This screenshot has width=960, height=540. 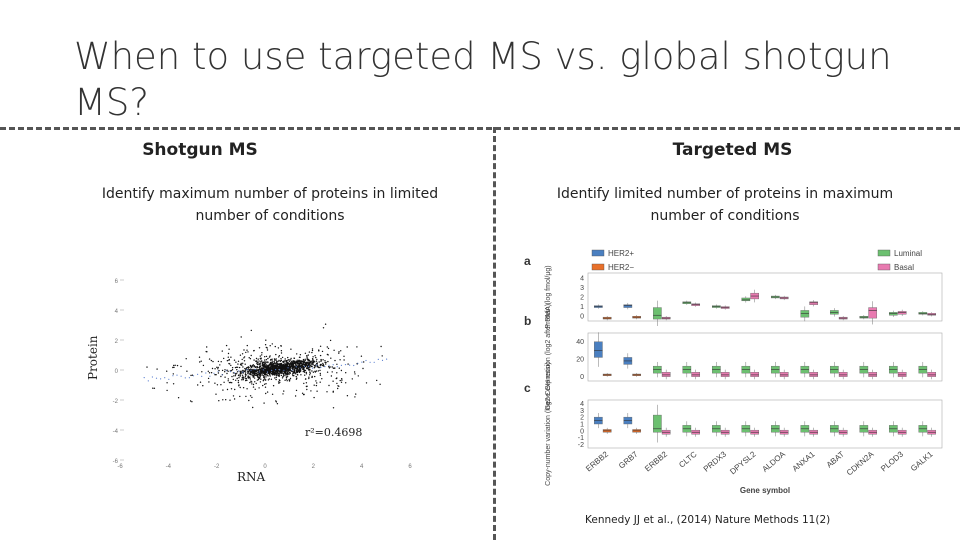 What do you see at coordinates (773, 461) in the screenshot?
I see `gene-tick-label: ALDOA` at bounding box center [773, 461].